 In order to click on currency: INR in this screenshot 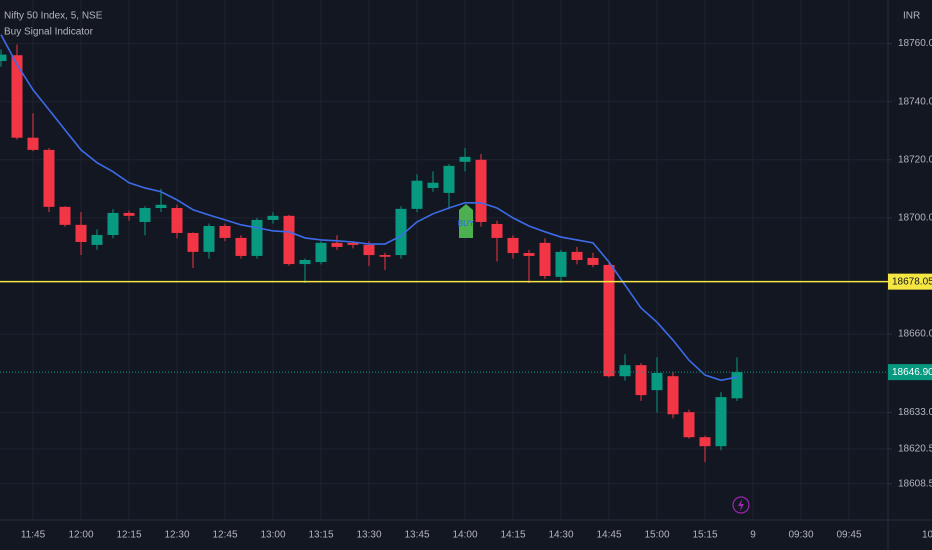, I will do `click(911, 16)`.